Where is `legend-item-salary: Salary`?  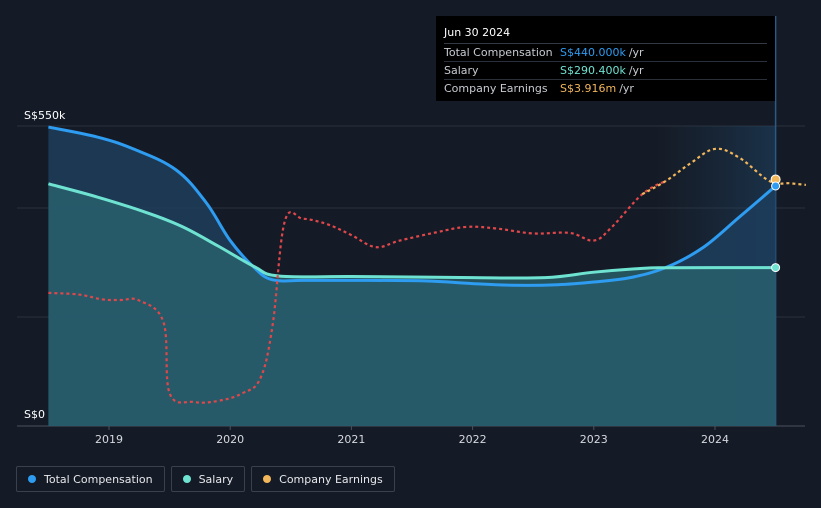
legend-item-salary: Salary is located at coordinates (208, 479).